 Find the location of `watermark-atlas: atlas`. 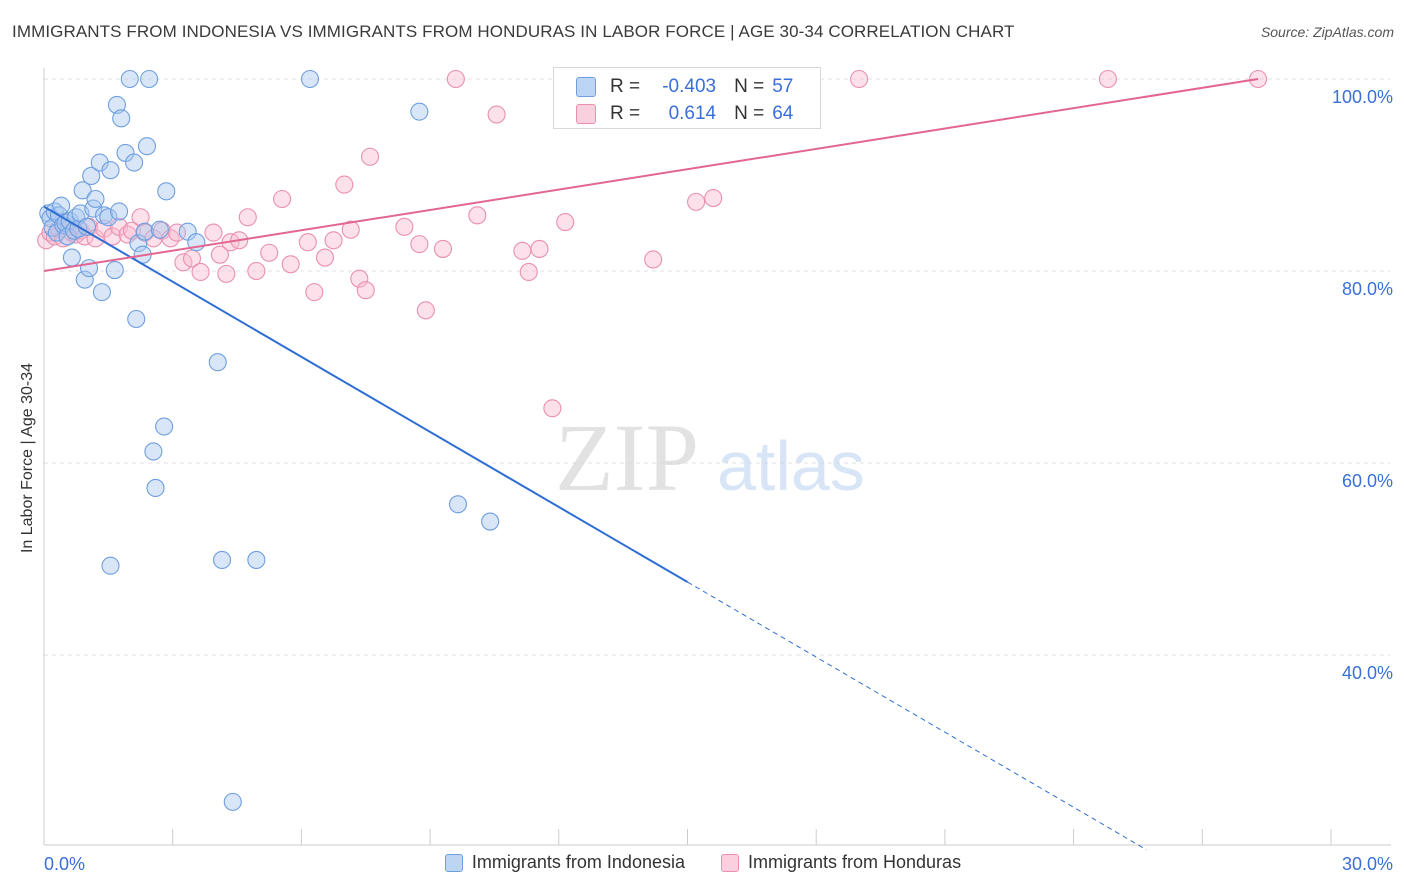

watermark-atlas: atlas is located at coordinates (791, 466).